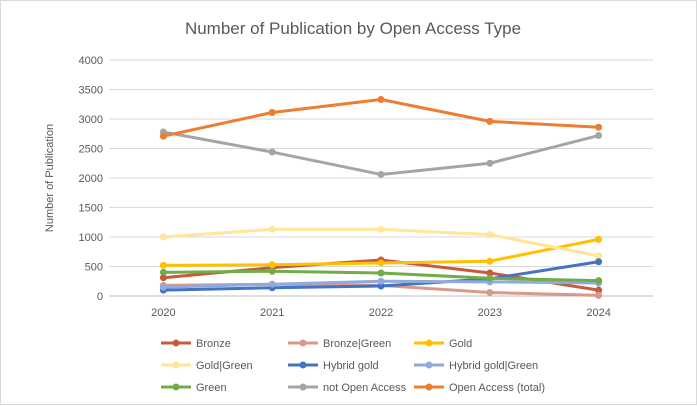 This screenshot has width=697, height=406. I want to click on legend-label: not Open Access, so click(365, 388).